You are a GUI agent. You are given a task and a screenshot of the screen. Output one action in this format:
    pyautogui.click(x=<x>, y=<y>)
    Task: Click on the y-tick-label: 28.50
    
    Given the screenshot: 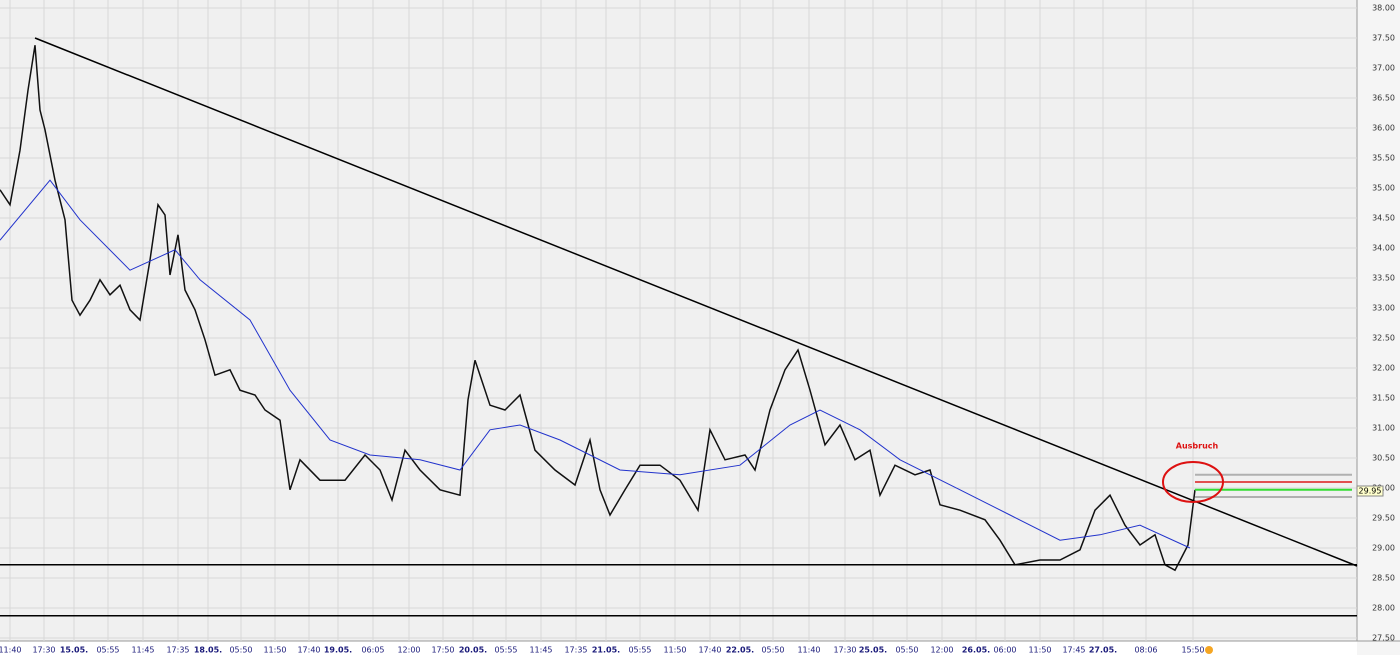 What is the action you would take?
    pyautogui.click(x=1383, y=578)
    